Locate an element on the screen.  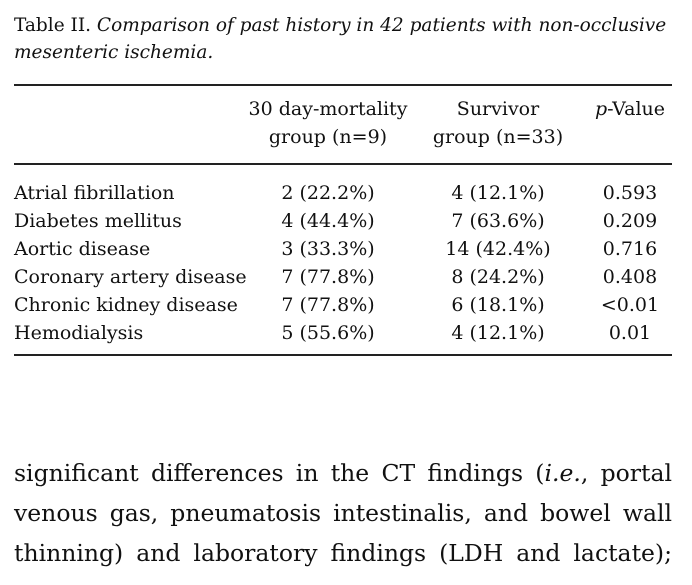
header-line: 30 day-mortality is located at coordinates (328, 109).